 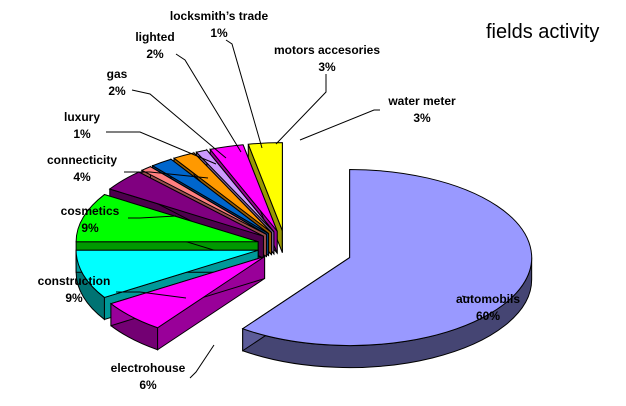 I want to click on leader-line-luxury, so click(x=161, y=148).